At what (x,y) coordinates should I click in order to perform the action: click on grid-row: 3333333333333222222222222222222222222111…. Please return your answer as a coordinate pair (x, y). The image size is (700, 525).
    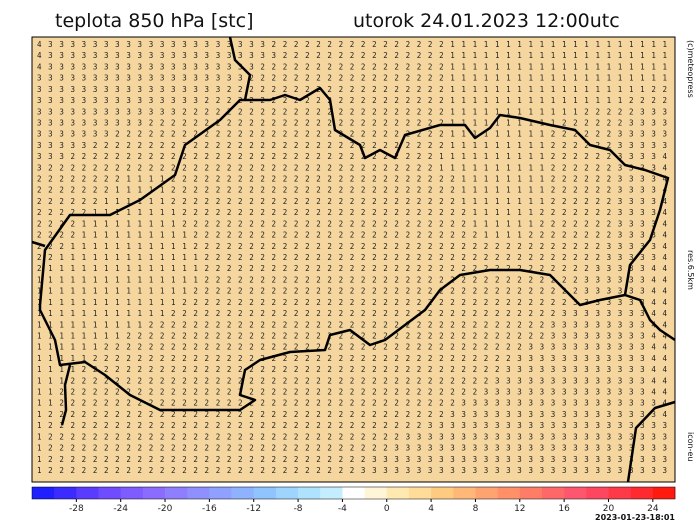
    Looking at the image, I should click on (352, 111).